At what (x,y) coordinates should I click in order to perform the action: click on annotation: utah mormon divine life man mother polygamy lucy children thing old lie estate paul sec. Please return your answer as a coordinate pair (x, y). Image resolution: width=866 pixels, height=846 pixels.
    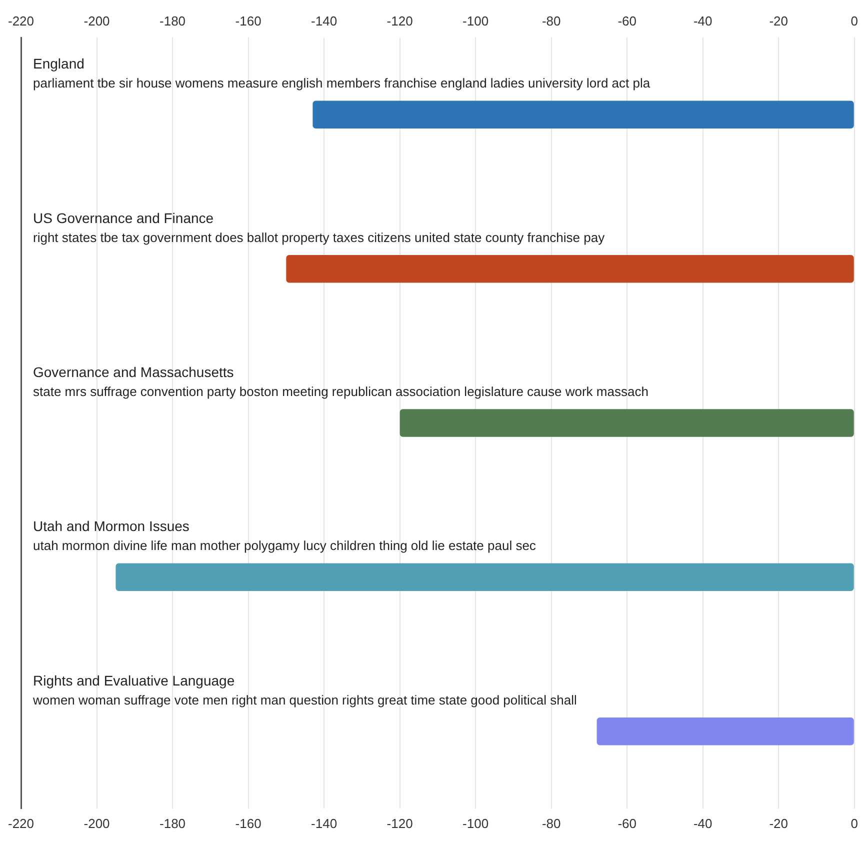
    Looking at the image, I should click on (284, 546).